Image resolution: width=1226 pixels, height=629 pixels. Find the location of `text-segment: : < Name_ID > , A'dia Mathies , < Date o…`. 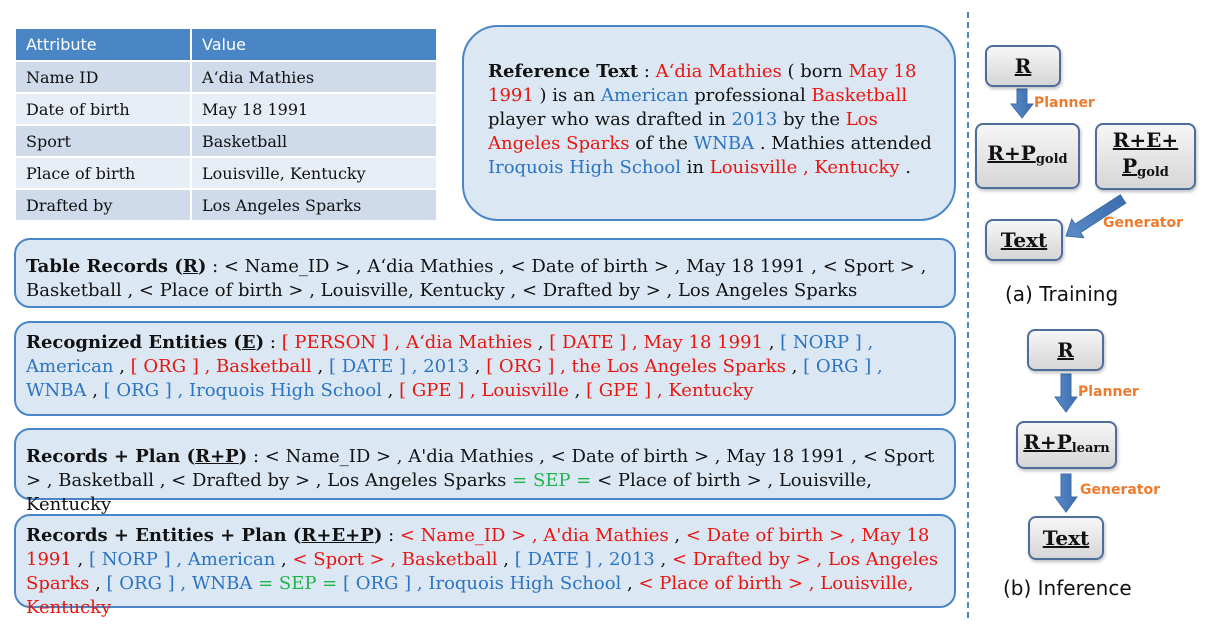

text-segment: : < Name_ID > , A'dia Mathies , < Date o… is located at coordinates (480, 468).